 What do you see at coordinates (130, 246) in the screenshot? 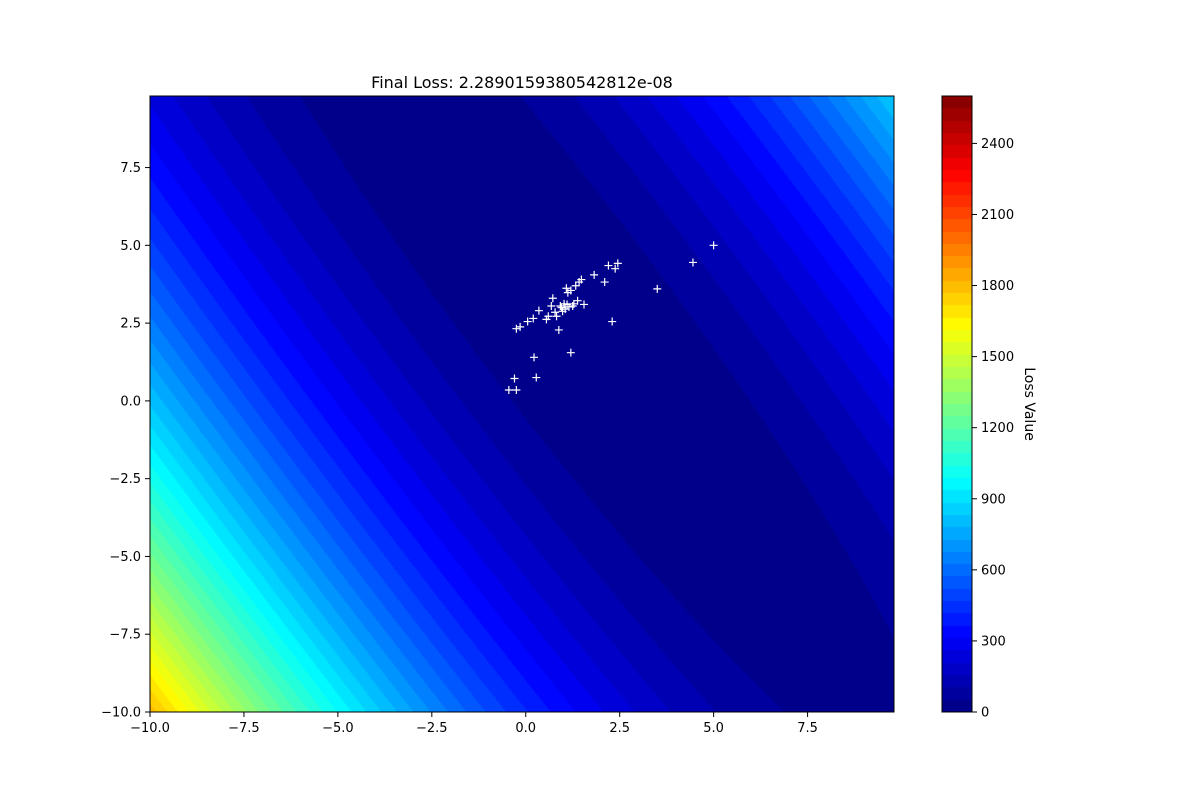
I see `y-tick-label: 5.0` at bounding box center [130, 246].